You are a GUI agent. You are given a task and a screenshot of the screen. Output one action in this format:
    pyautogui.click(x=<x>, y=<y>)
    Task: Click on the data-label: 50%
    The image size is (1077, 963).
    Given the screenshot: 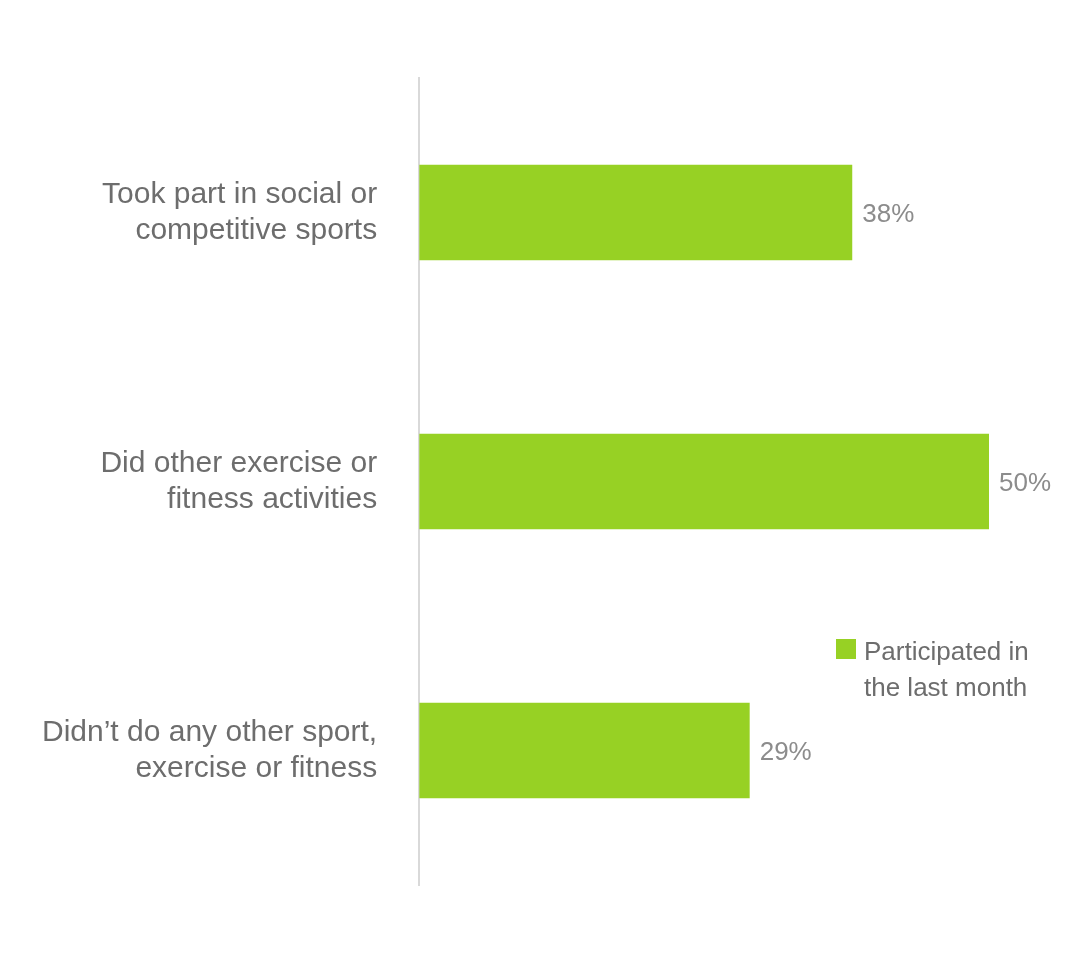 What is the action you would take?
    pyautogui.click(x=1025, y=482)
    